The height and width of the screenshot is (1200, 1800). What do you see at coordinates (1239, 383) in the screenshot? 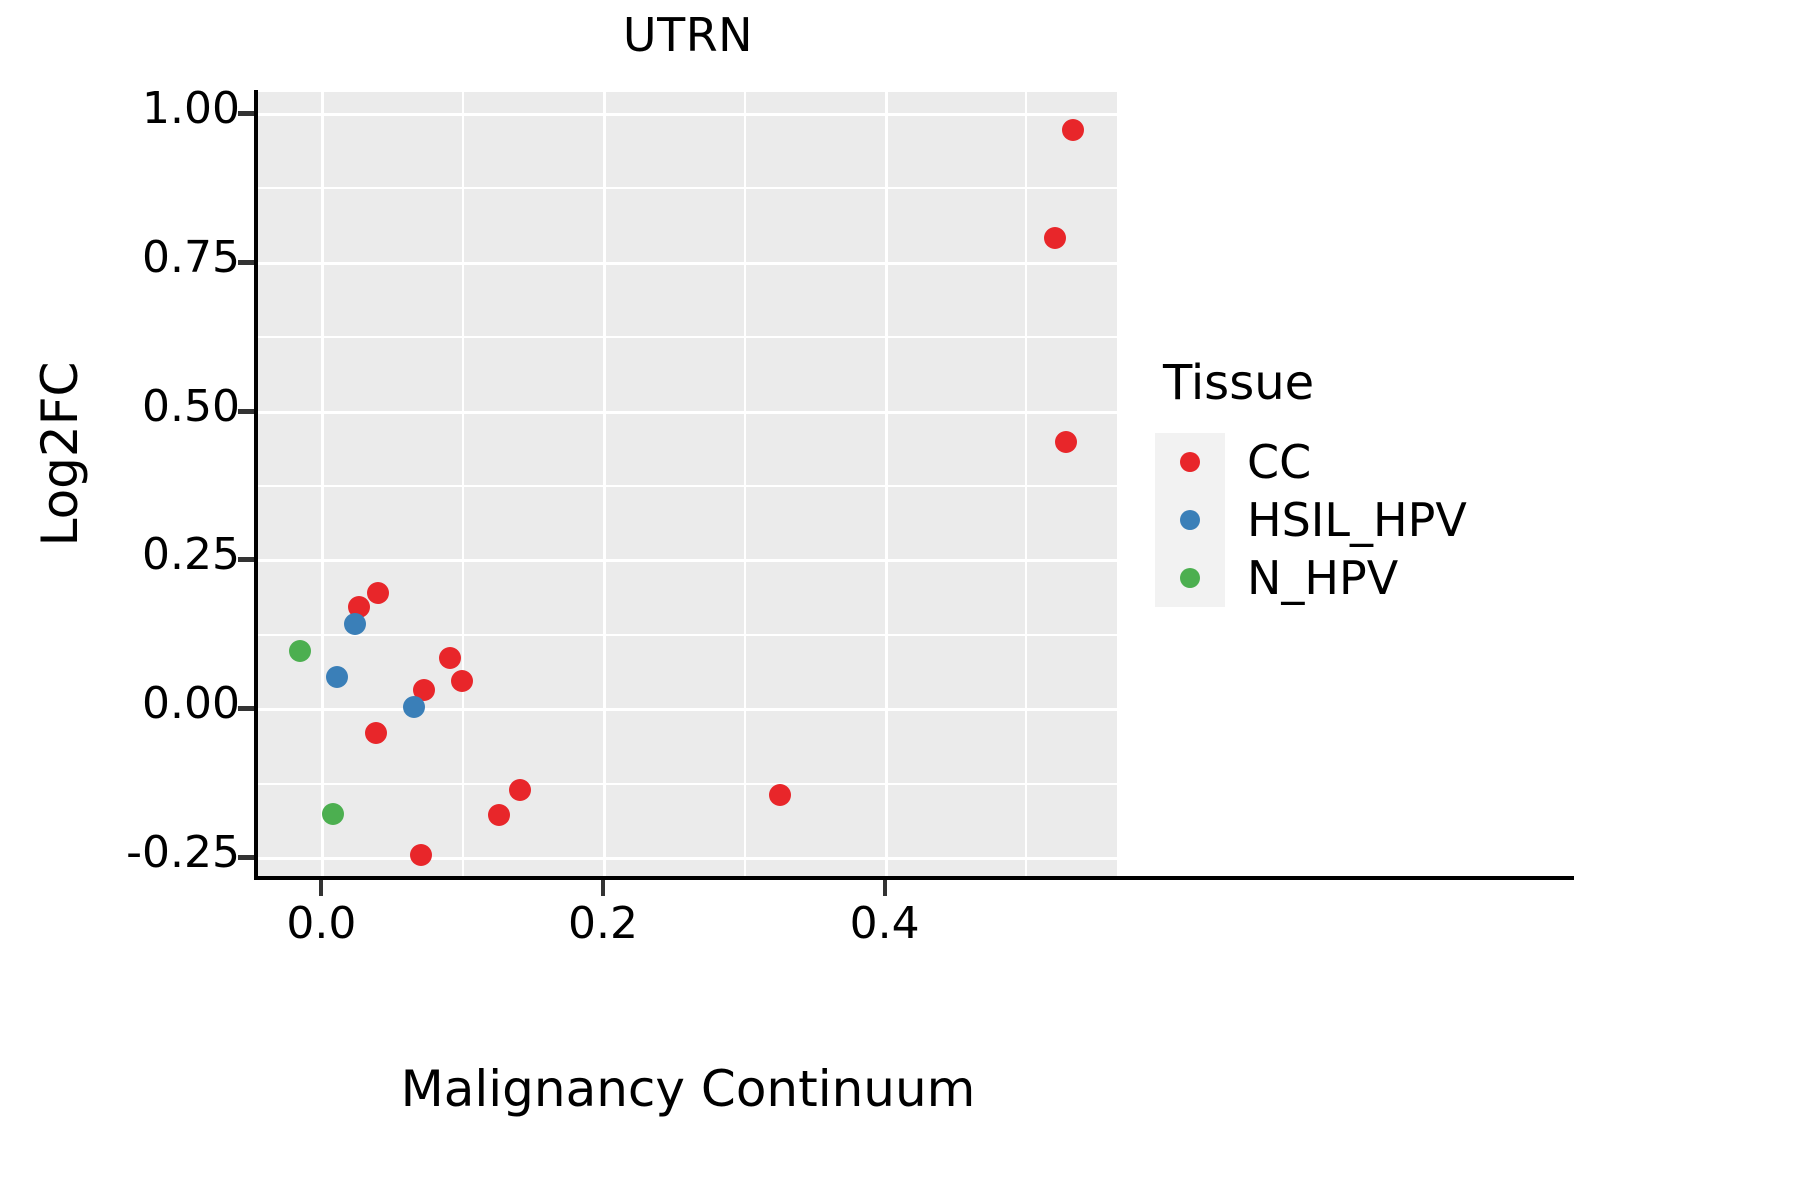
I see `legend-title: Tissue` at bounding box center [1239, 383].